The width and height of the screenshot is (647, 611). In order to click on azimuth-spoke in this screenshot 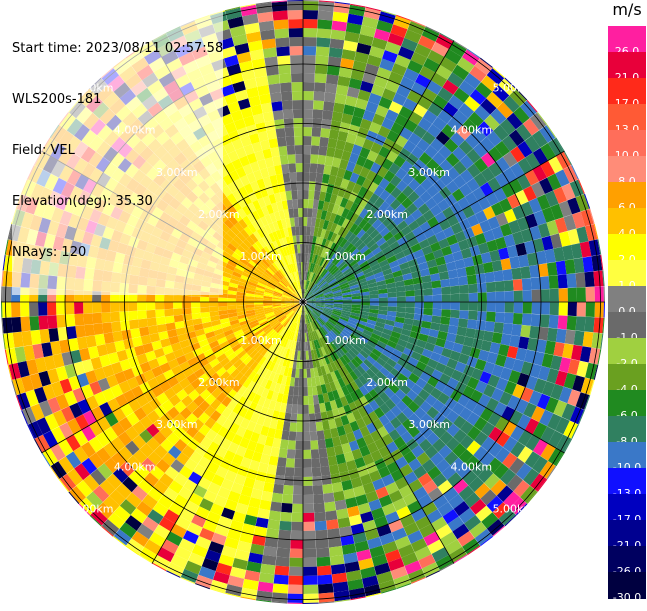, I will do `click(433, 226)`.